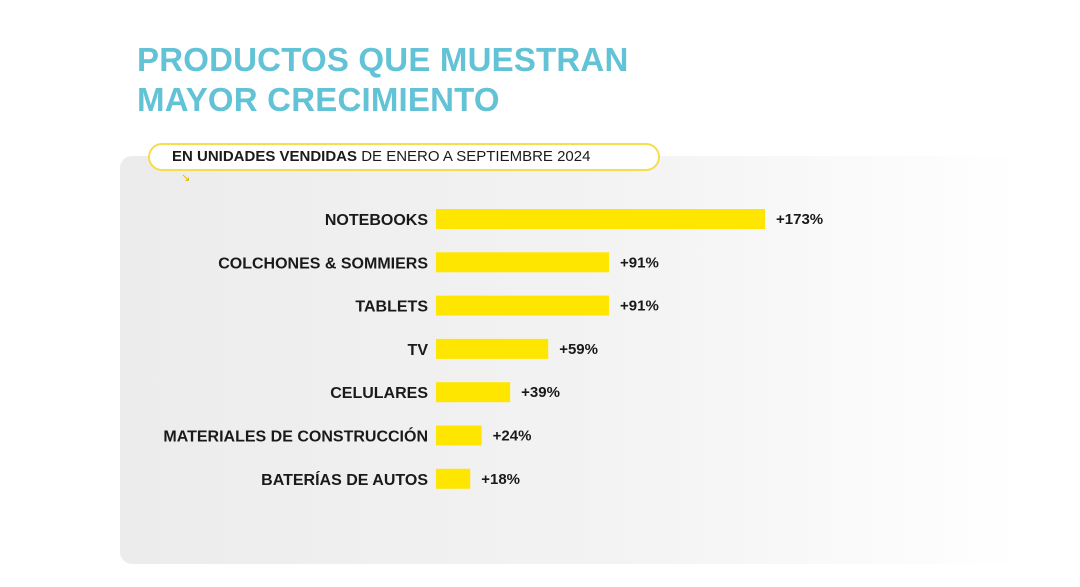  I want to click on category-label: COLCHONES & SOMMIERS, so click(323, 263).